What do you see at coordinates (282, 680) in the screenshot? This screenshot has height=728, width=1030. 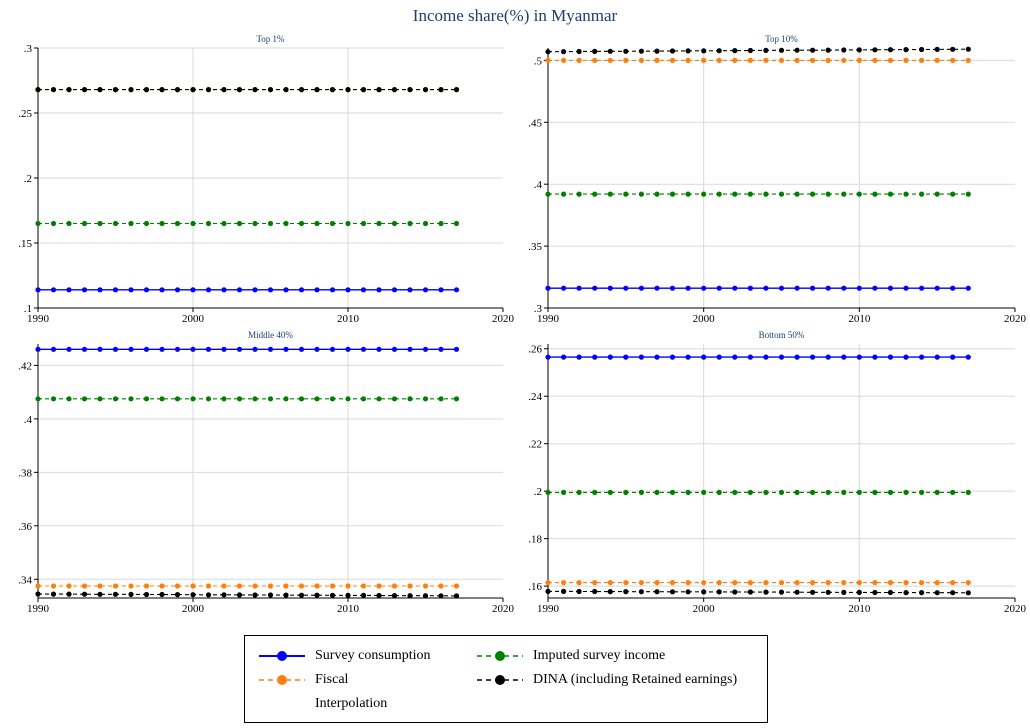 I see `legend-swatch-fiscal-icon` at bounding box center [282, 680].